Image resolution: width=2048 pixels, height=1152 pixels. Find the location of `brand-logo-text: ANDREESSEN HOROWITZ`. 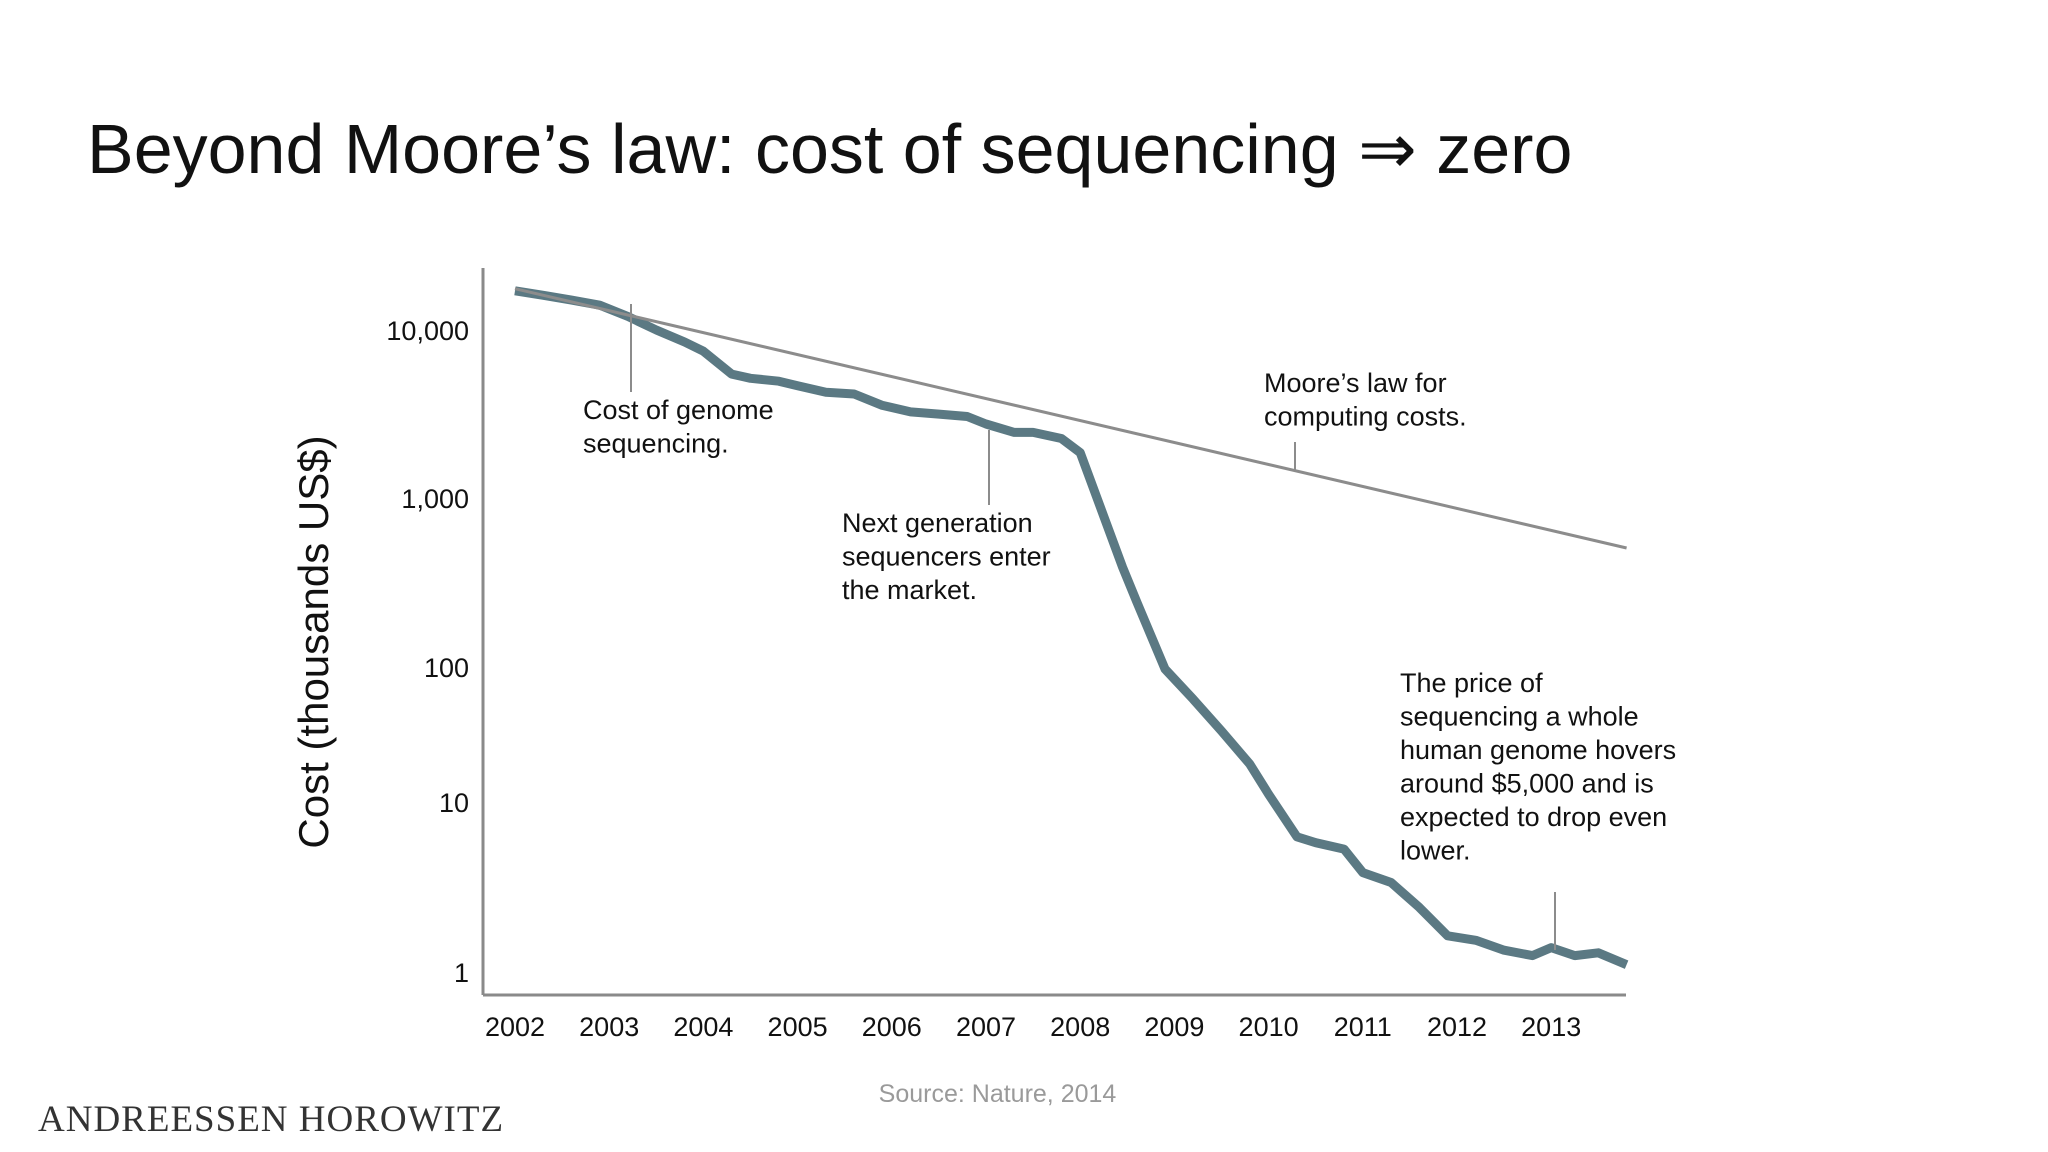

brand-logo-text: ANDREESSEN HOROWITZ is located at coordinates (271, 1119).